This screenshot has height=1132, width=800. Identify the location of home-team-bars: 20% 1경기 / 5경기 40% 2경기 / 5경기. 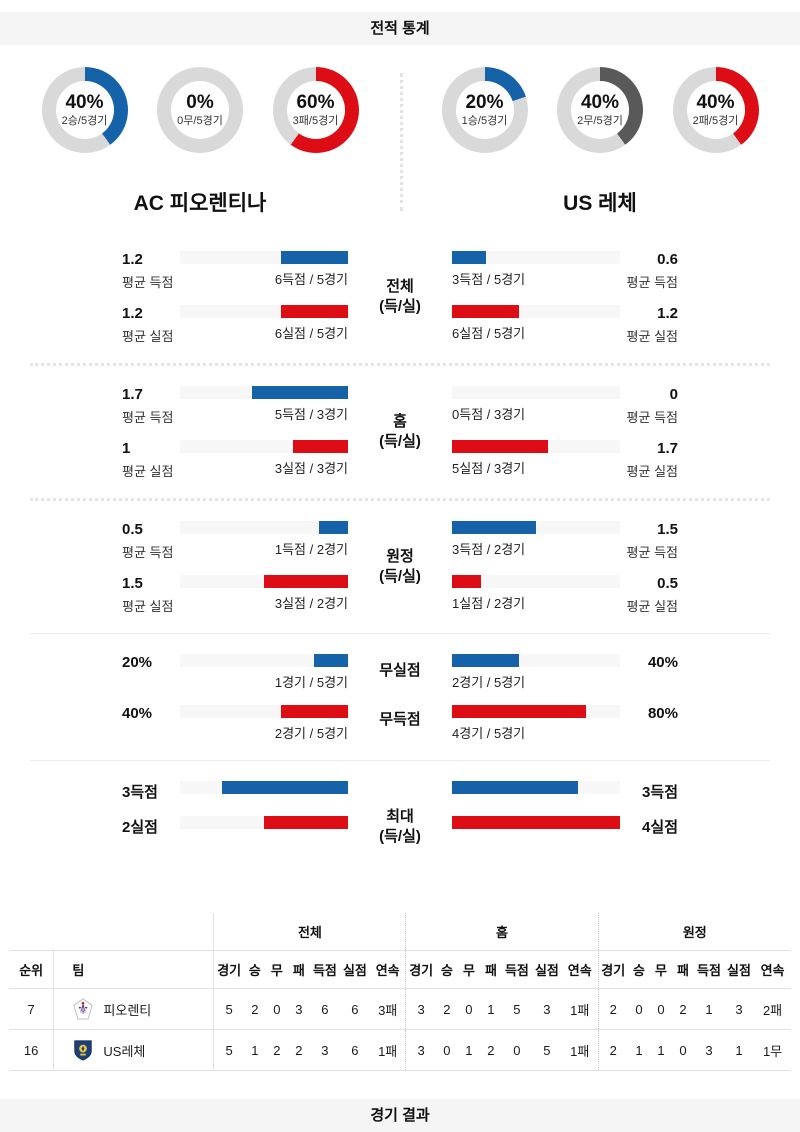
(174, 698).